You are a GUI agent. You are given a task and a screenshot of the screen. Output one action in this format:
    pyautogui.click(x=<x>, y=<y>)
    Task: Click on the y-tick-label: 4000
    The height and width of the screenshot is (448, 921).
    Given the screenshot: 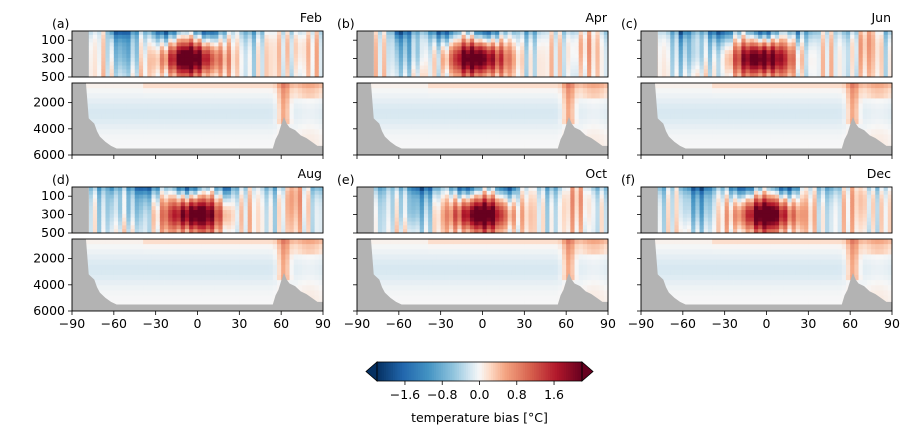 What is the action you would take?
    pyautogui.click(x=49, y=284)
    